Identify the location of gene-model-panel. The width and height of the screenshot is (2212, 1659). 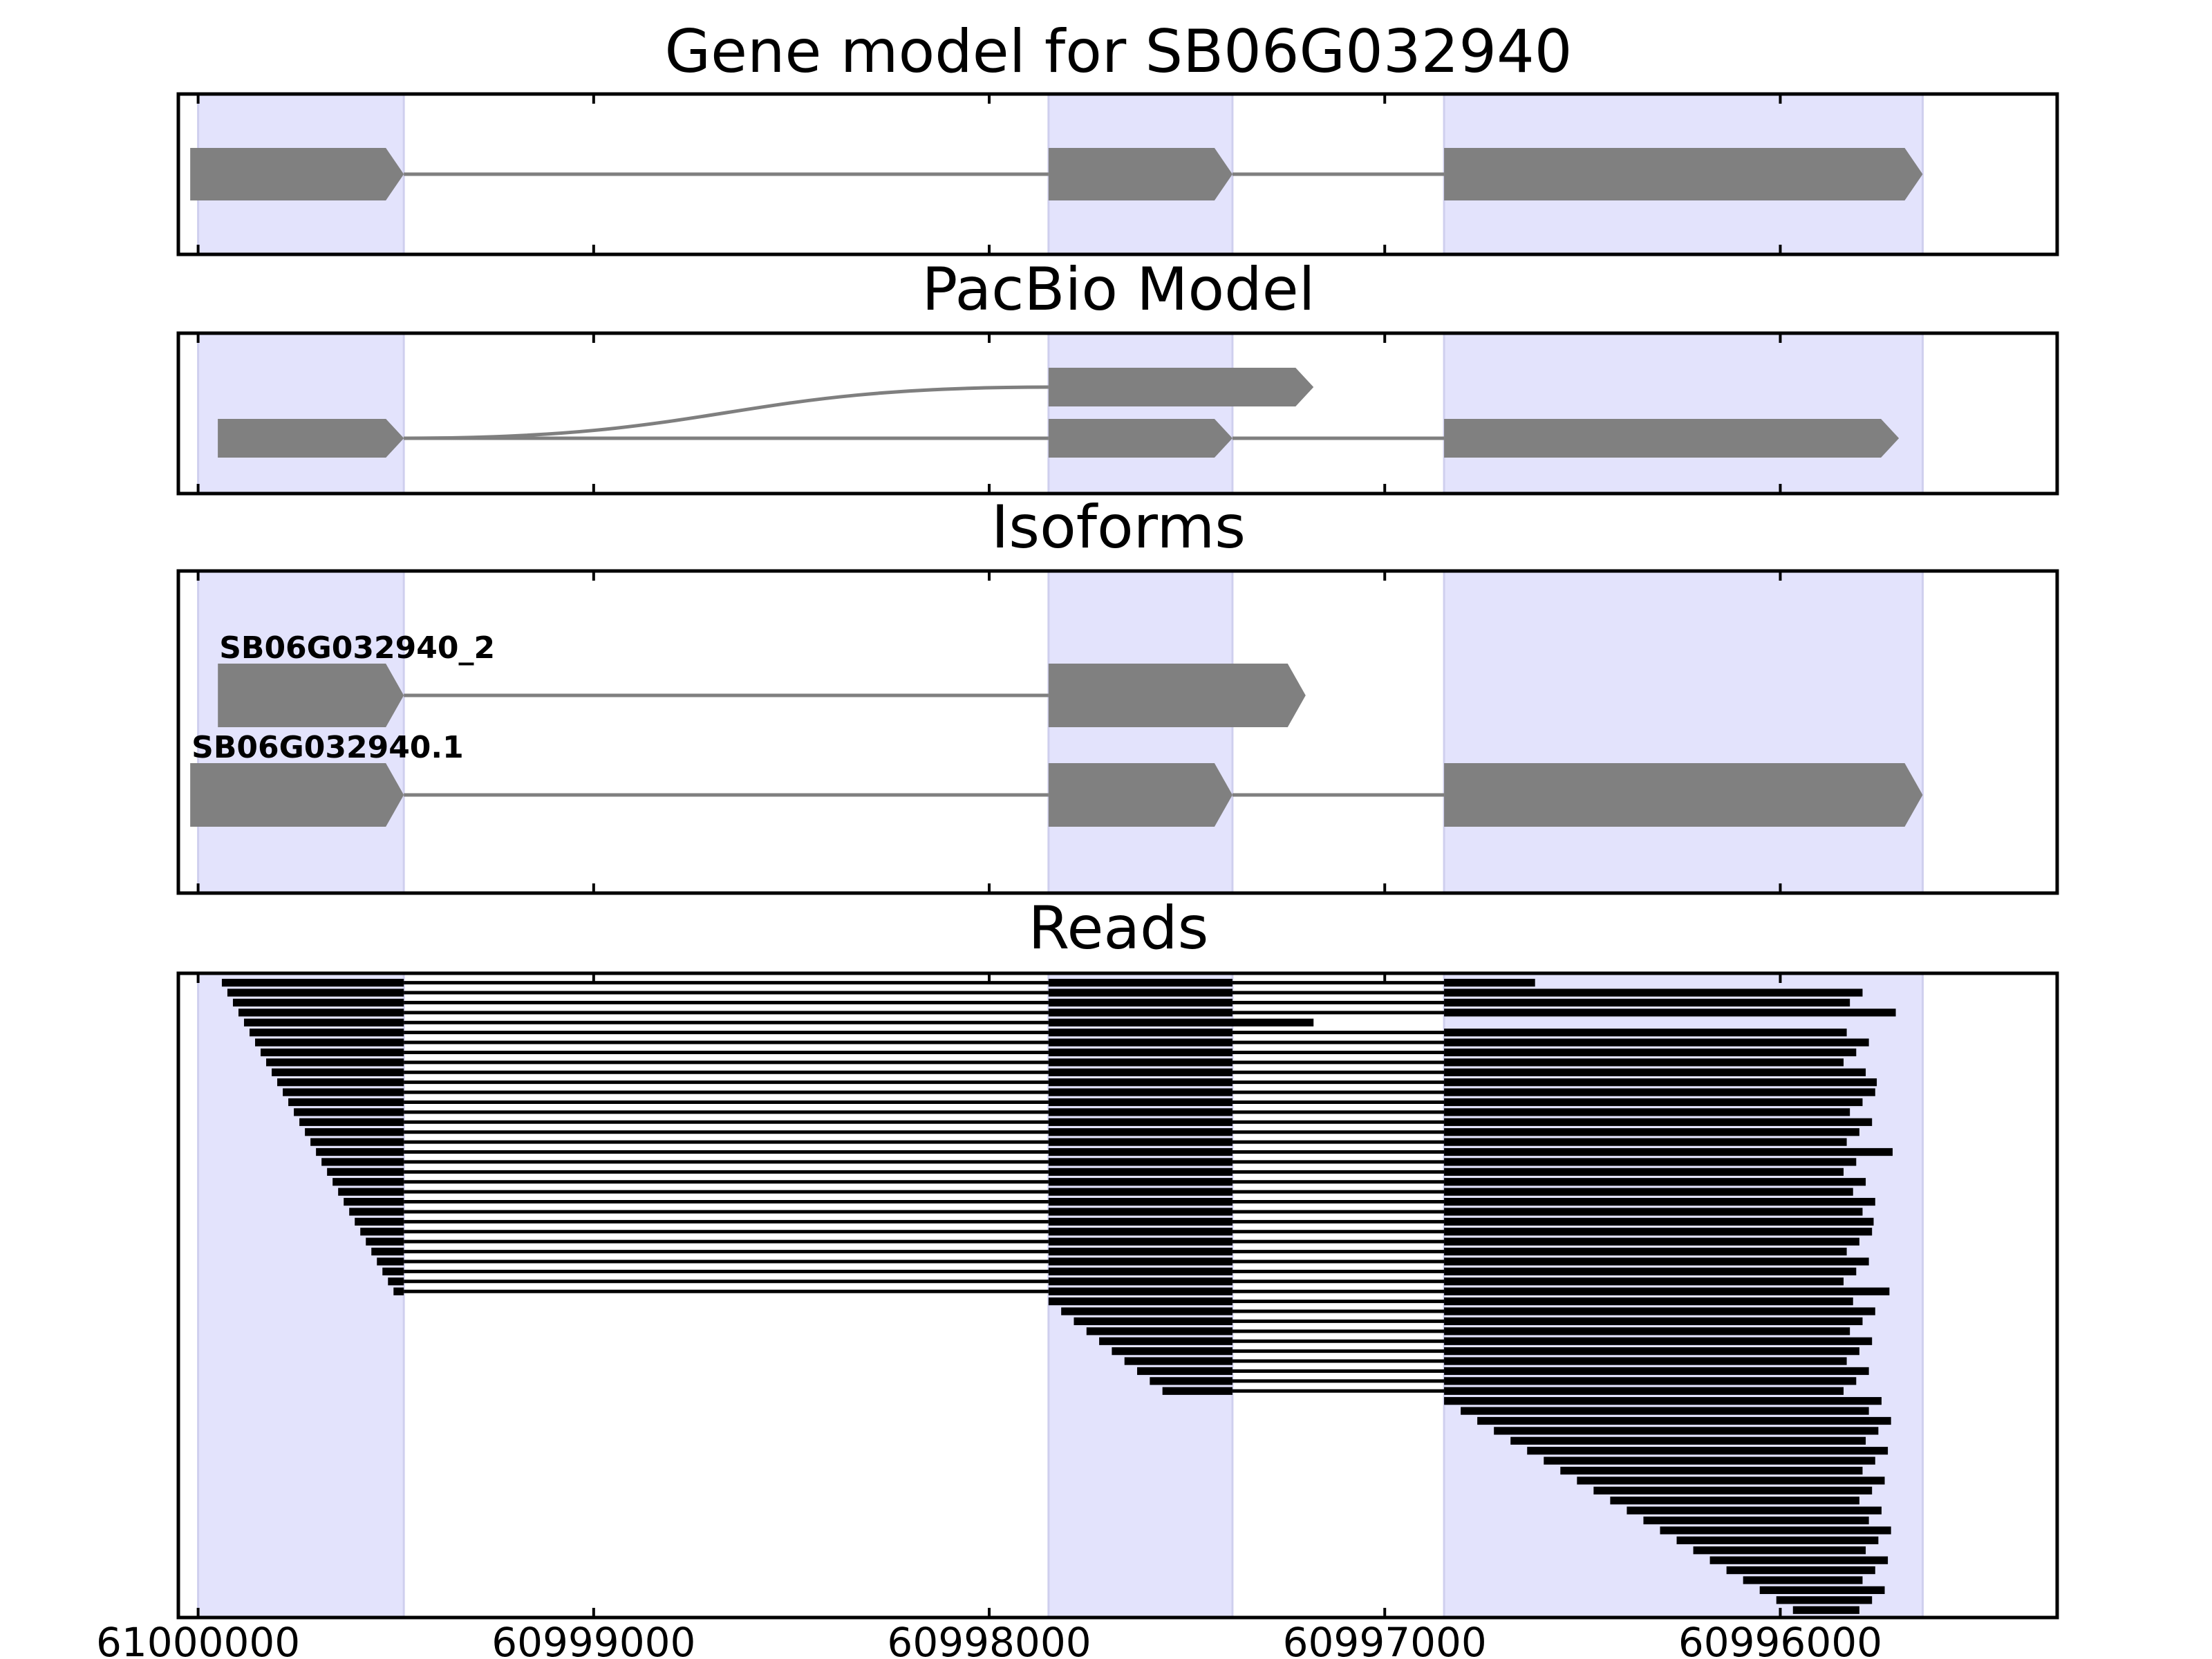
(1117, 174).